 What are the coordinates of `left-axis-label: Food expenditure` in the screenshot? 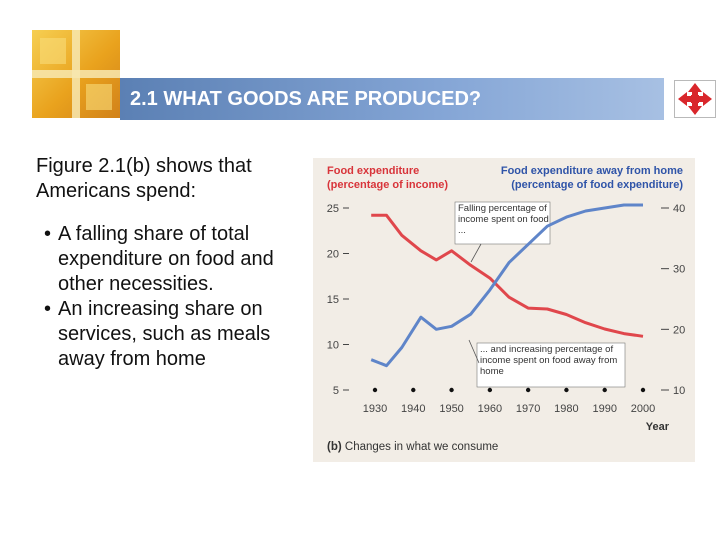 It's located at (373, 171).